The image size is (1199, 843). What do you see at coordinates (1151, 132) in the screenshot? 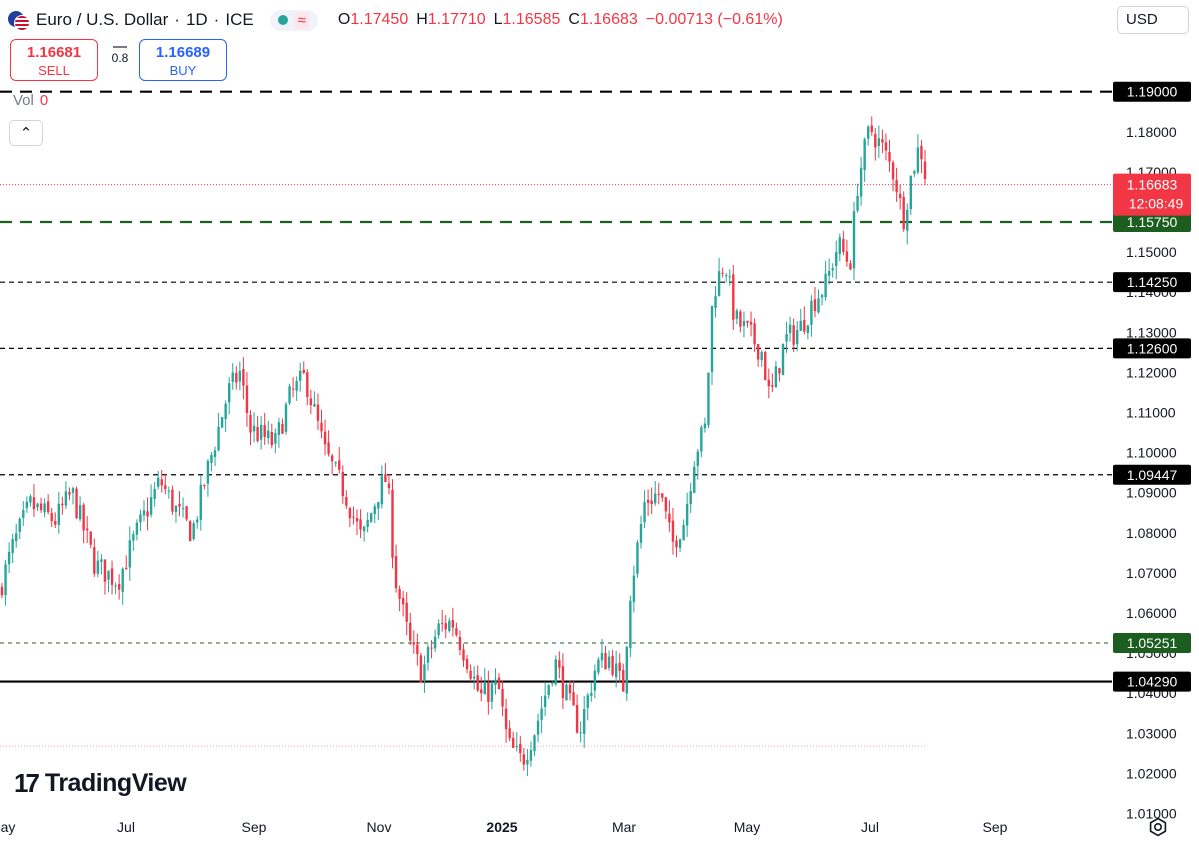
I see `y-tick-label: 1.18000` at bounding box center [1151, 132].